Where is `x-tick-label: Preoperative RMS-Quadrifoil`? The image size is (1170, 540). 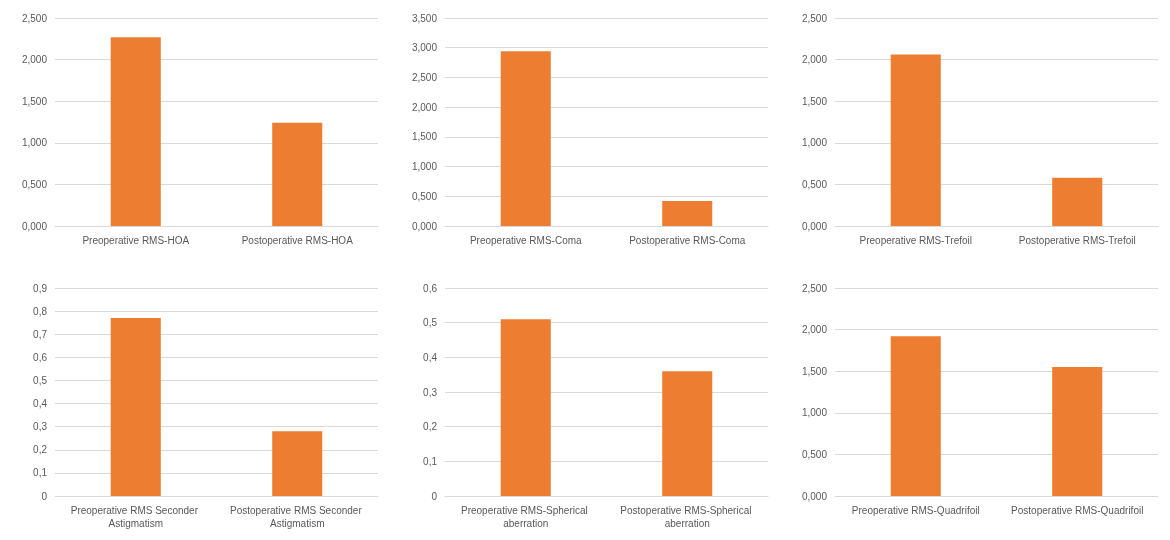
x-tick-label: Preoperative RMS-Quadrifoil is located at coordinates (915, 510).